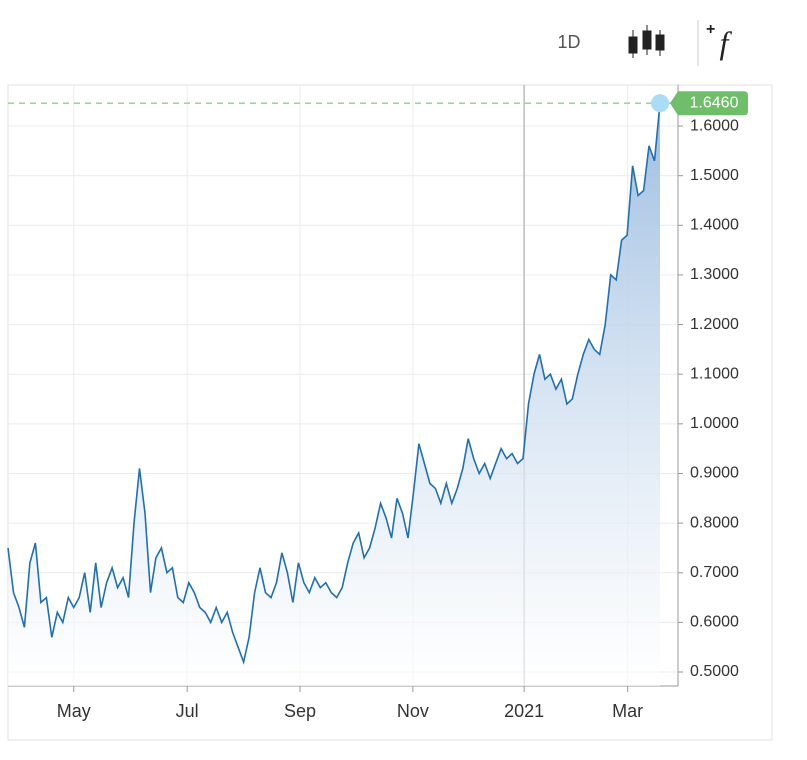 This screenshot has width=807, height=760. Describe the element at coordinates (74, 711) in the screenshot. I see `x-tick-label: May` at that location.